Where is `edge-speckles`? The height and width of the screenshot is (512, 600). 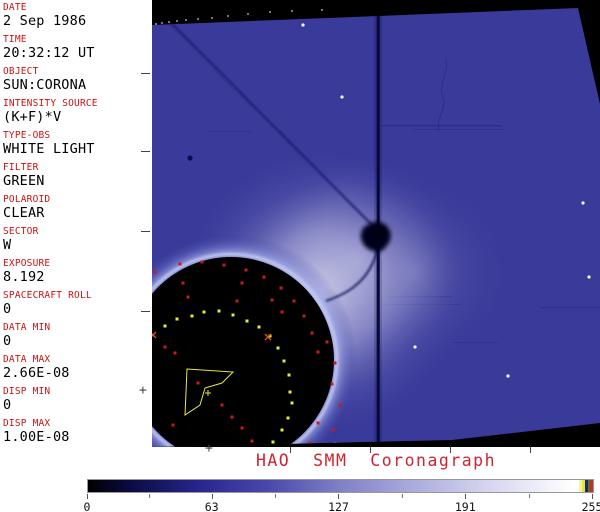
edge-speckles is located at coordinates (239, 17).